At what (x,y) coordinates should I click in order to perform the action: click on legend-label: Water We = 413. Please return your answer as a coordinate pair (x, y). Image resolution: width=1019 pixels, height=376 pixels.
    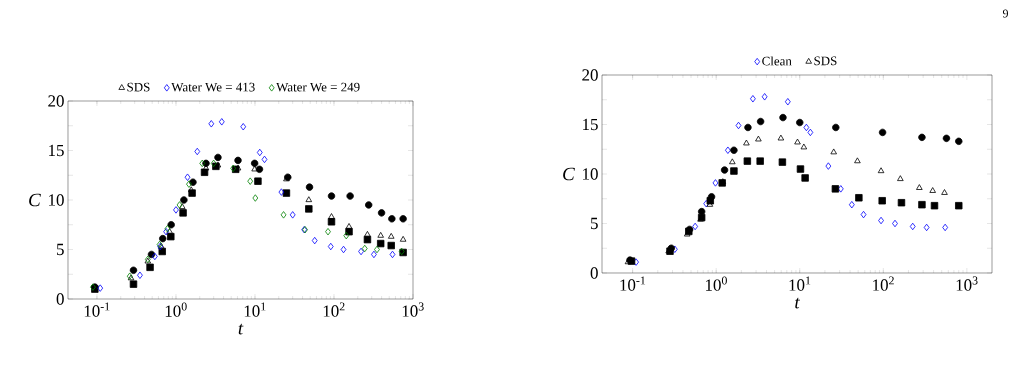
    Looking at the image, I should click on (213, 87).